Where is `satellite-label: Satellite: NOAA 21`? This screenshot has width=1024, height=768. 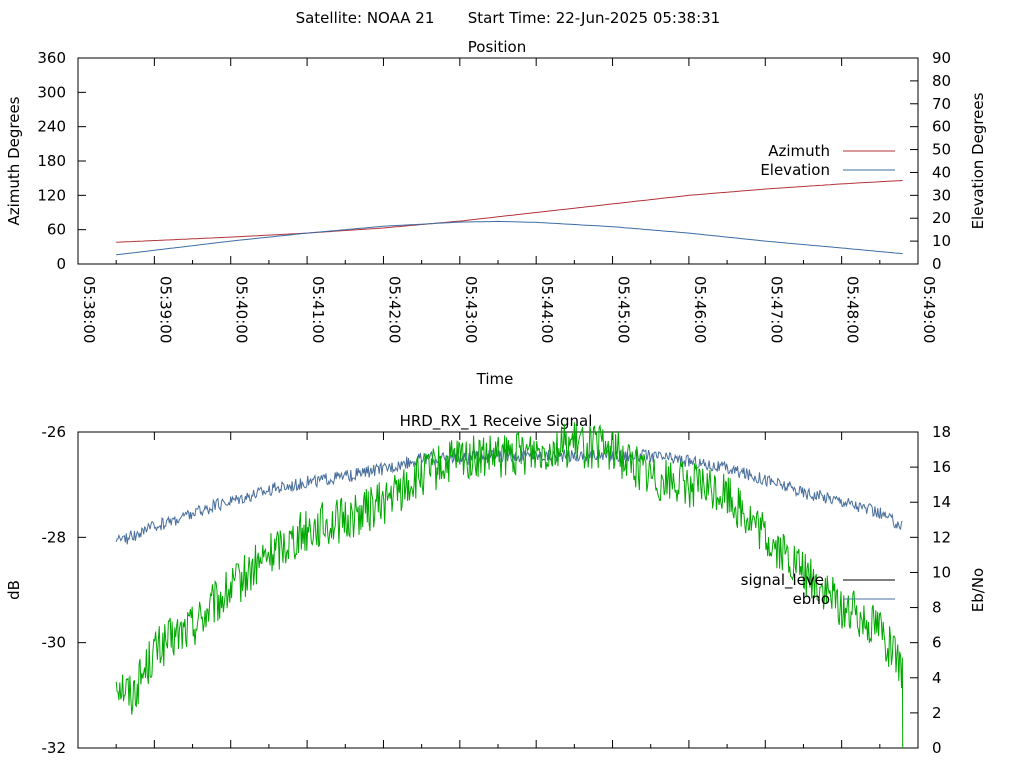
satellite-label: Satellite: NOAA 21 is located at coordinates (365, 18).